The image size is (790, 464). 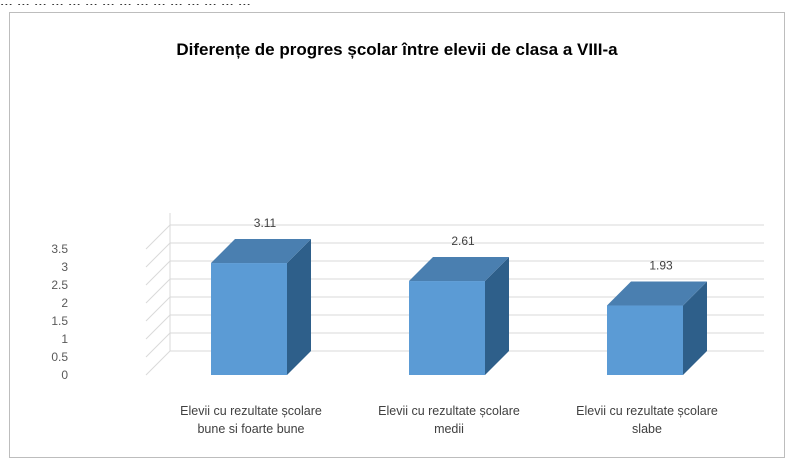 I want to click on category-label: medii, so click(x=449, y=429).